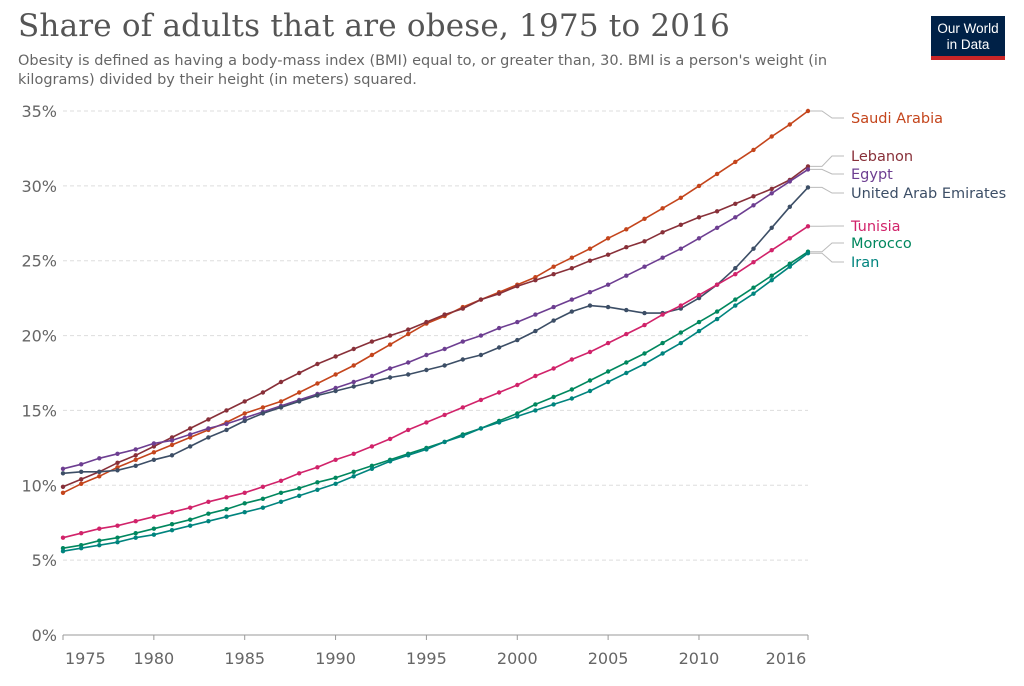  Describe the element at coordinates (317, 489) in the screenshot. I see `data-point-iran-1989` at that location.